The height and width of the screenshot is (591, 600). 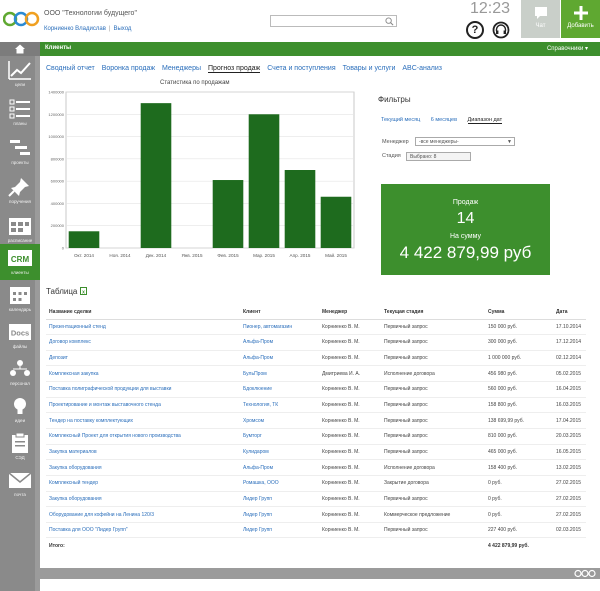 What do you see at coordinates (143, 358) in the screenshot?
I see `deal-name-cell: Депозит` at bounding box center [143, 358].